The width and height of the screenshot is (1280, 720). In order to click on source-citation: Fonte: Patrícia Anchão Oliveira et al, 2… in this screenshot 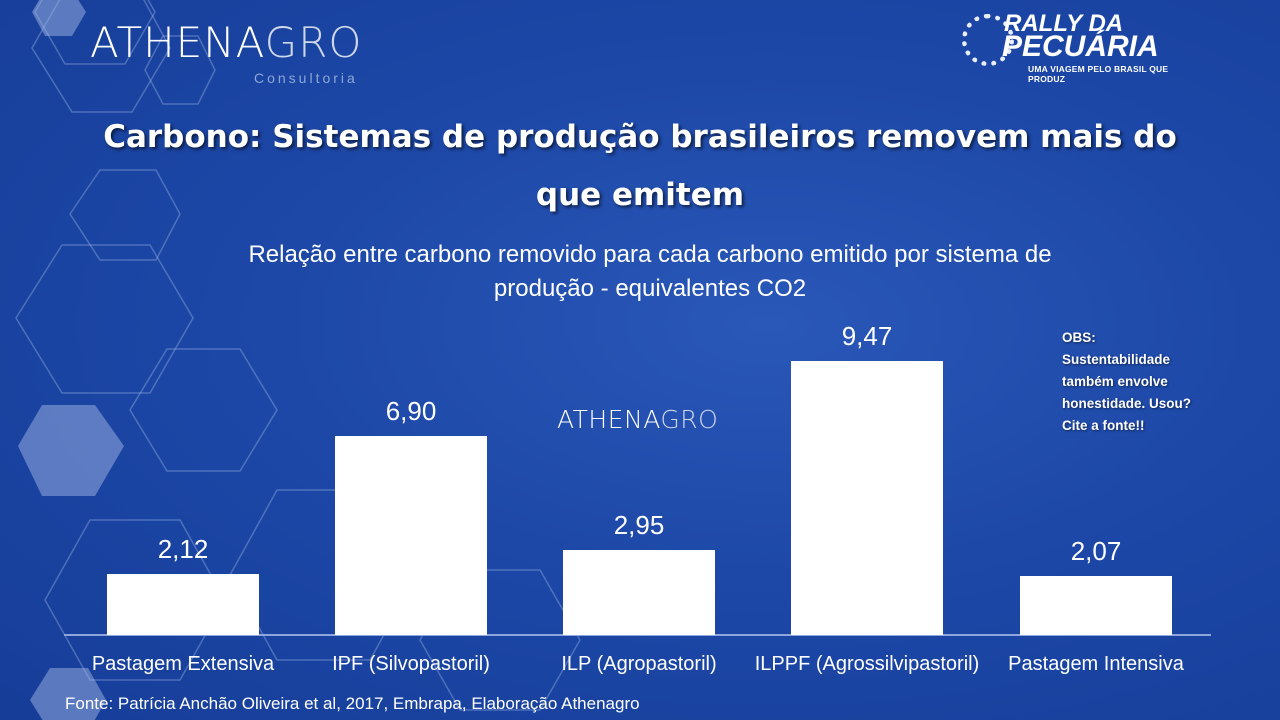, I will do `click(352, 703)`.